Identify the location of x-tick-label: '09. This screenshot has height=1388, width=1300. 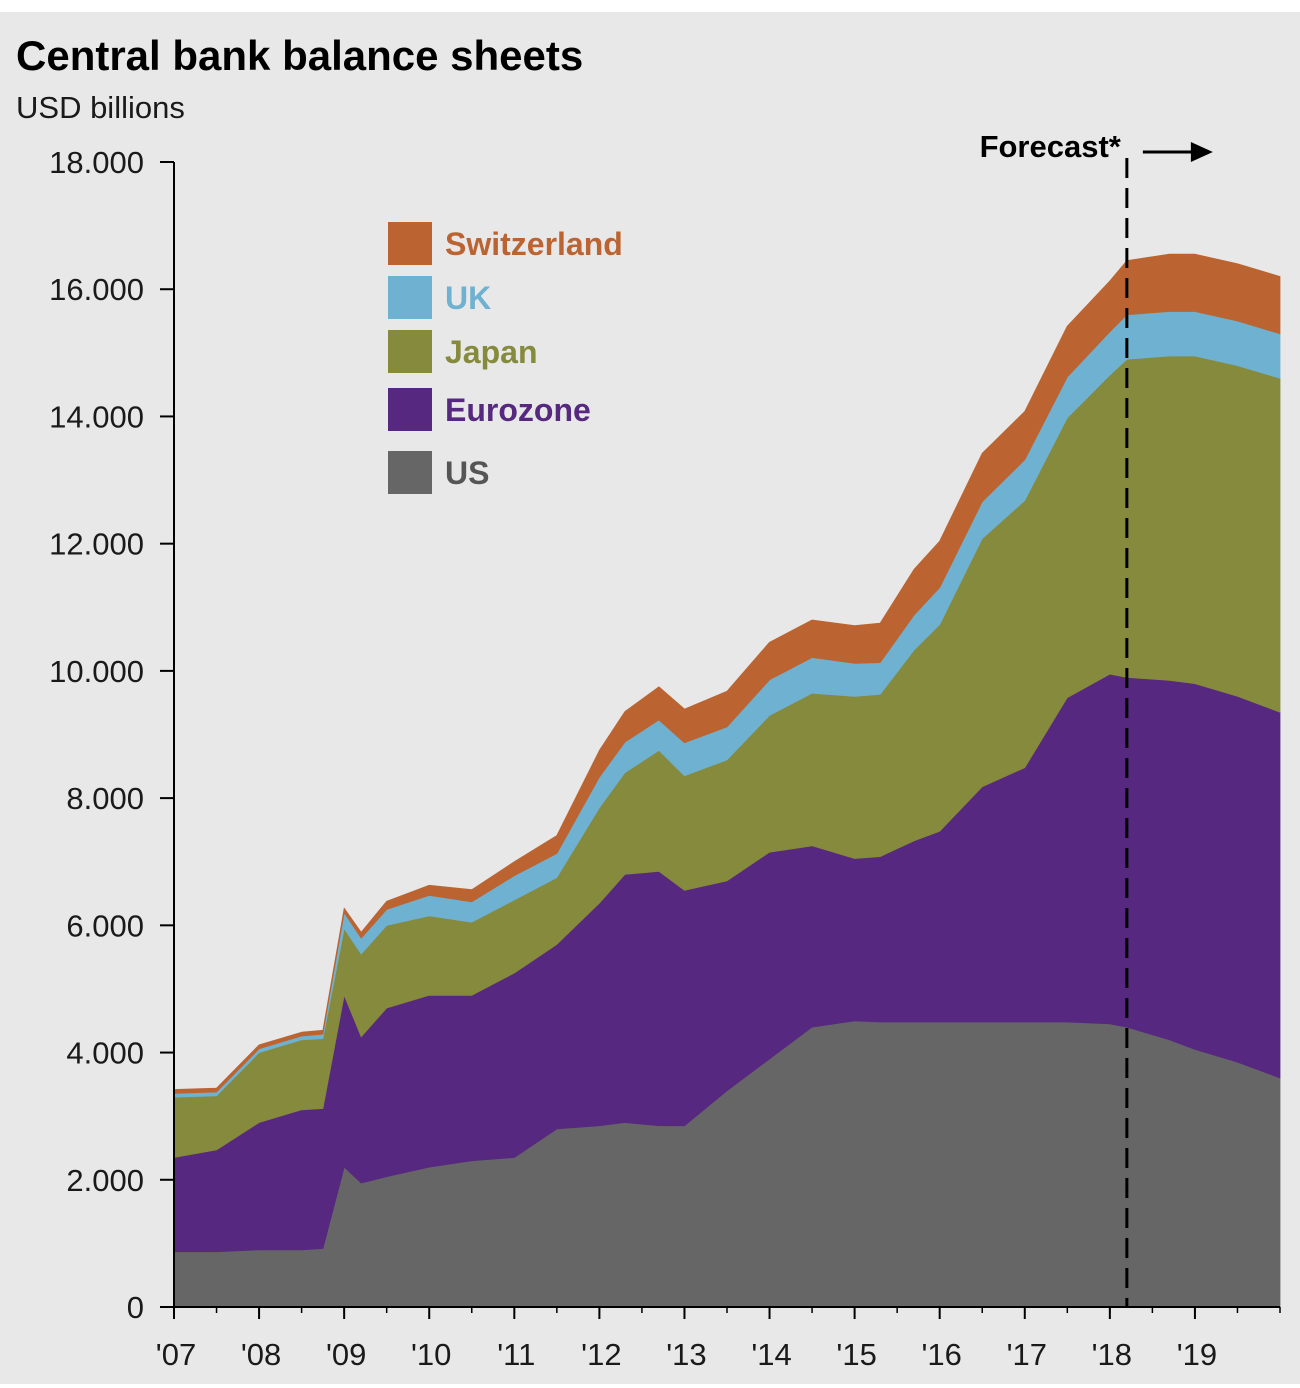
(346, 1354).